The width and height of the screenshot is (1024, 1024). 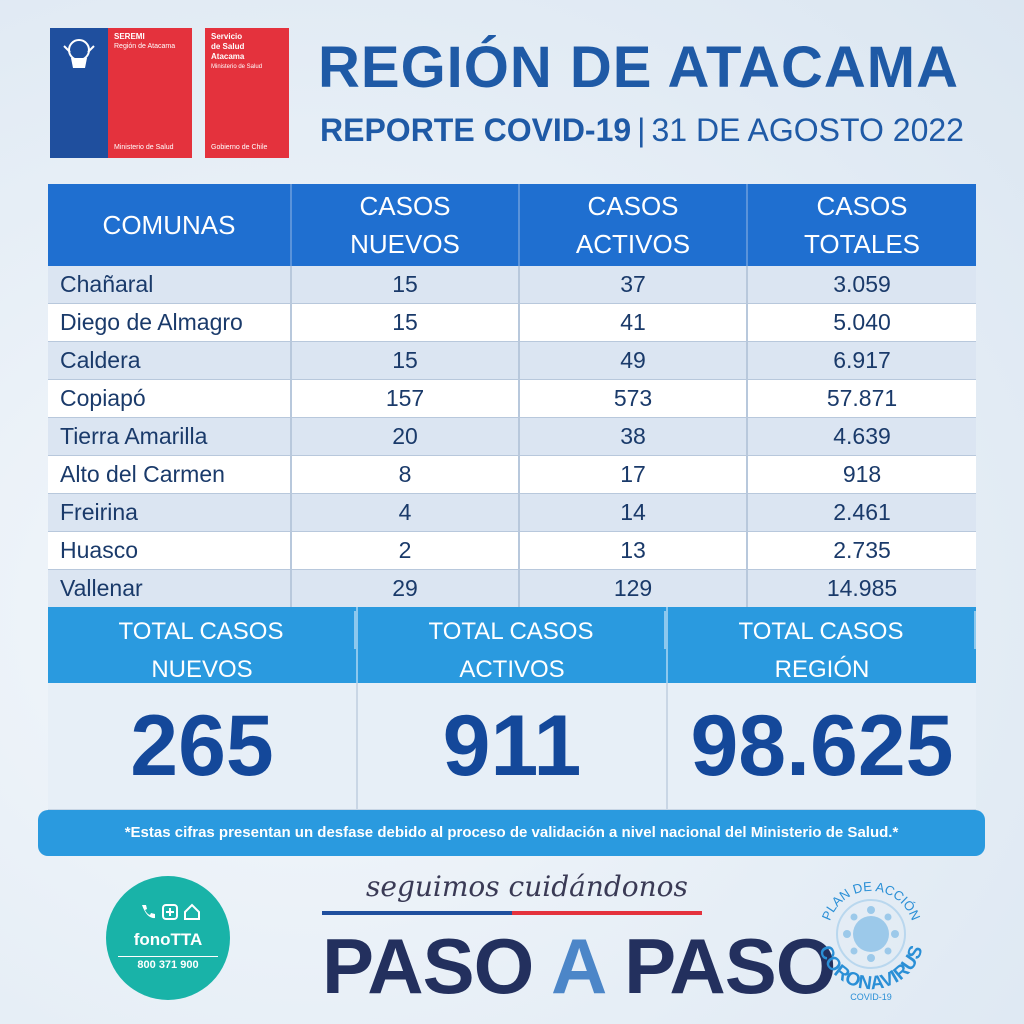 What do you see at coordinates (405, 225) in the screenshot?
I see `header-casos-nuevos: CASOS NUEVOS` at bounding box center [405, 225].